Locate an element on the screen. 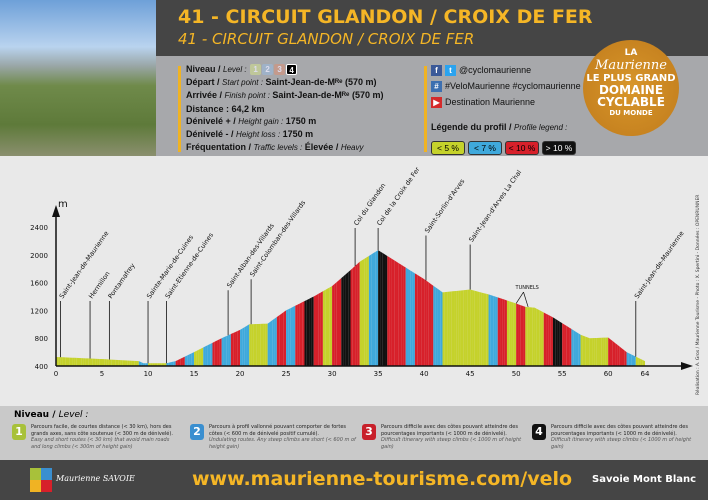  savoie-mont-blanc-logo: Savoie Mont Blanc is located at coordinates (644, 479).